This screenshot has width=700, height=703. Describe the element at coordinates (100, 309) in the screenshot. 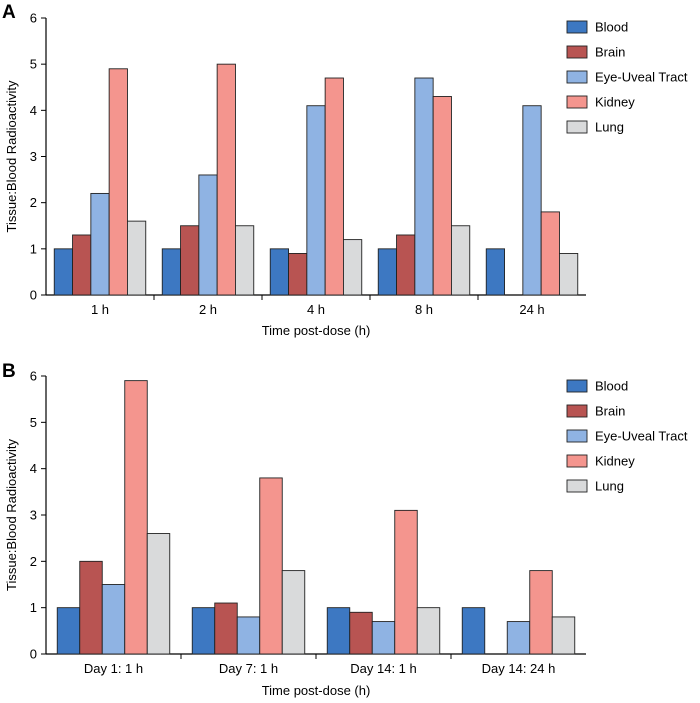

I see `x-tick-label: 1 h` at that location.